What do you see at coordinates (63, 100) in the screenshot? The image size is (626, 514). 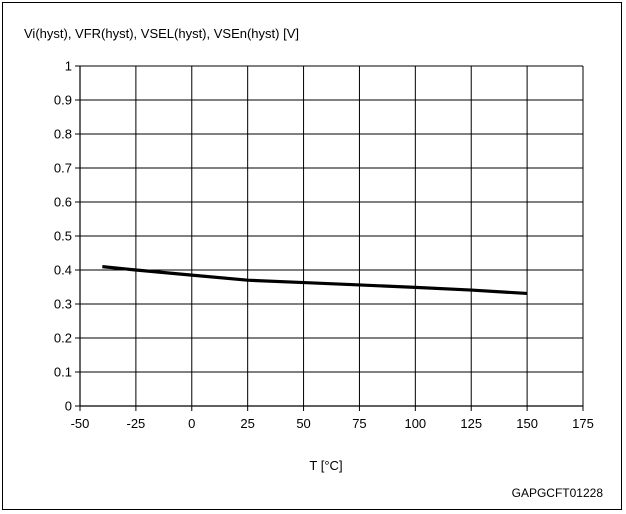 I see `y-tick-label: 0.9` at bounding box center [63, 100].